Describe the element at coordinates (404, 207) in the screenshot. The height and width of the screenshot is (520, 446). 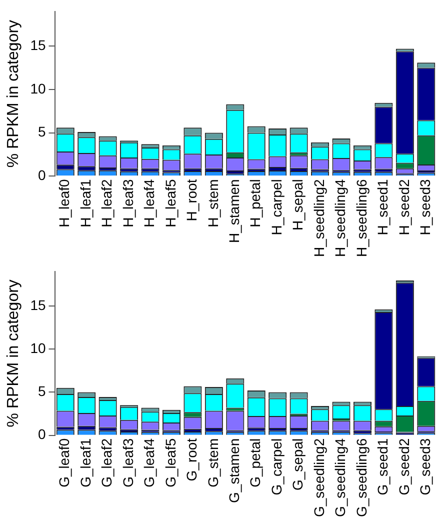
I see `x-tick-label: H_seed2` at that location.